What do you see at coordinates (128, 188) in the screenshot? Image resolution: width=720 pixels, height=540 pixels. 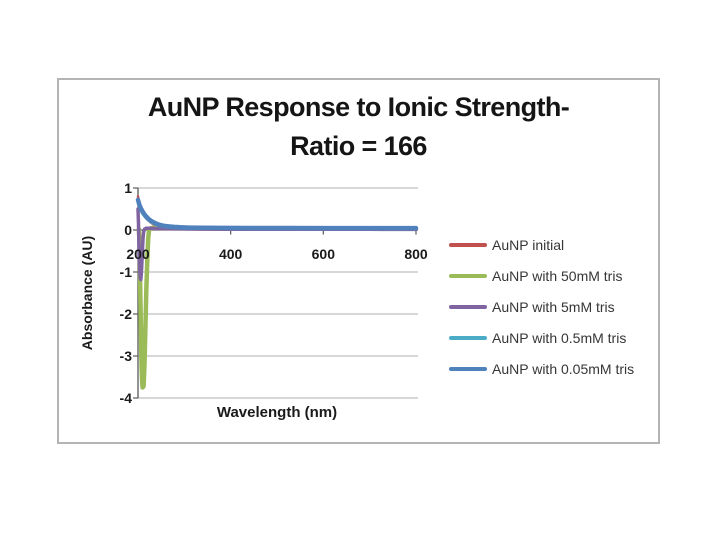 I see `y-tick-label: 1` at bounding box center [128, 188].